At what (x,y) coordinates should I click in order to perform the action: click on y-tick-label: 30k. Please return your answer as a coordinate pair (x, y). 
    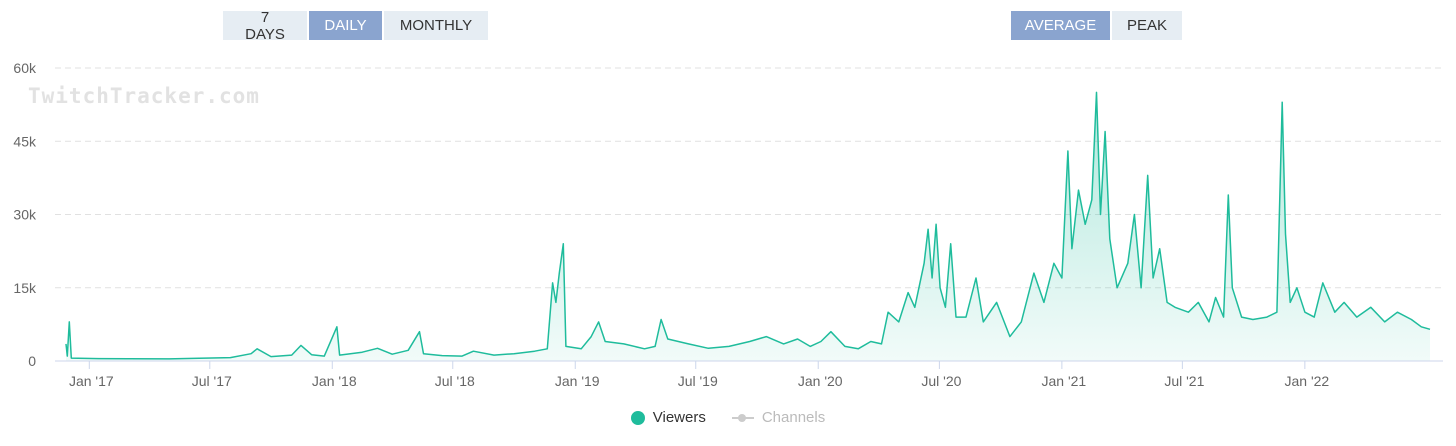
    Looking at the image, I should click on (25, 215).